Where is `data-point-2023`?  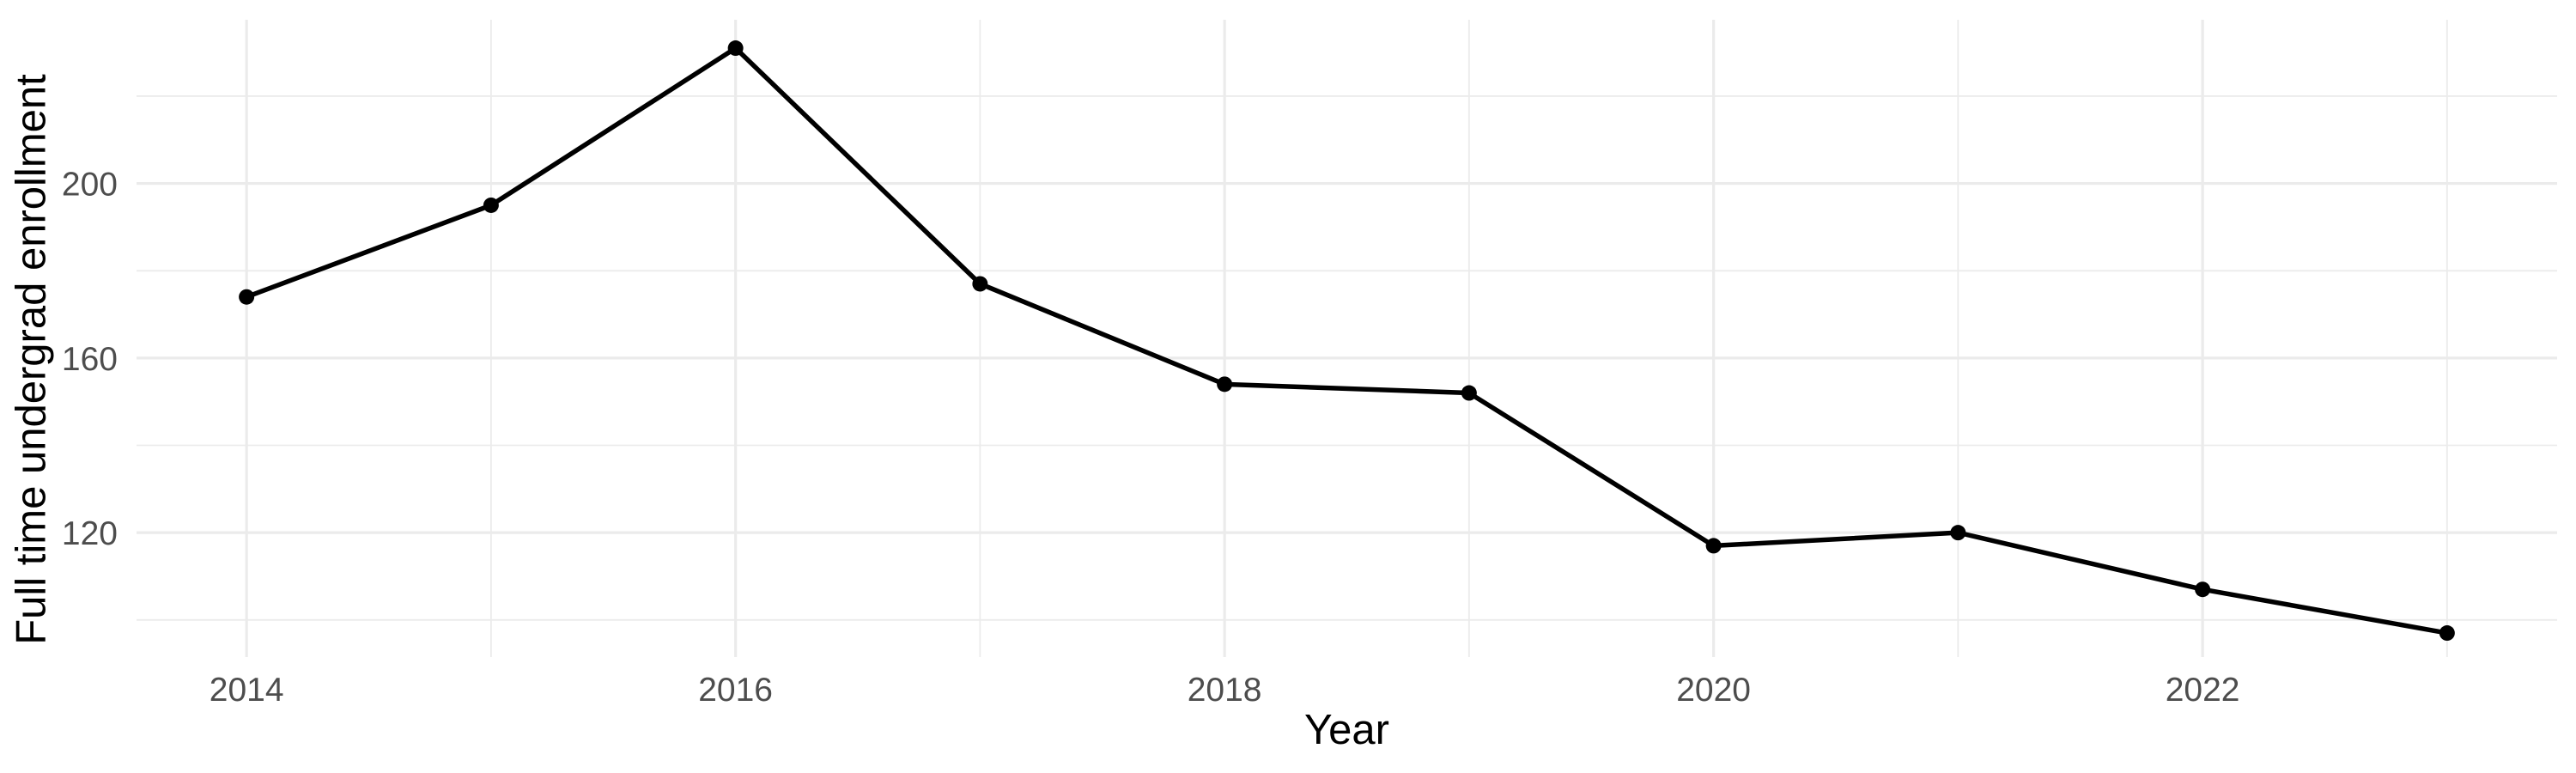 data-point-2023 is located at coordinates (2447, 633).